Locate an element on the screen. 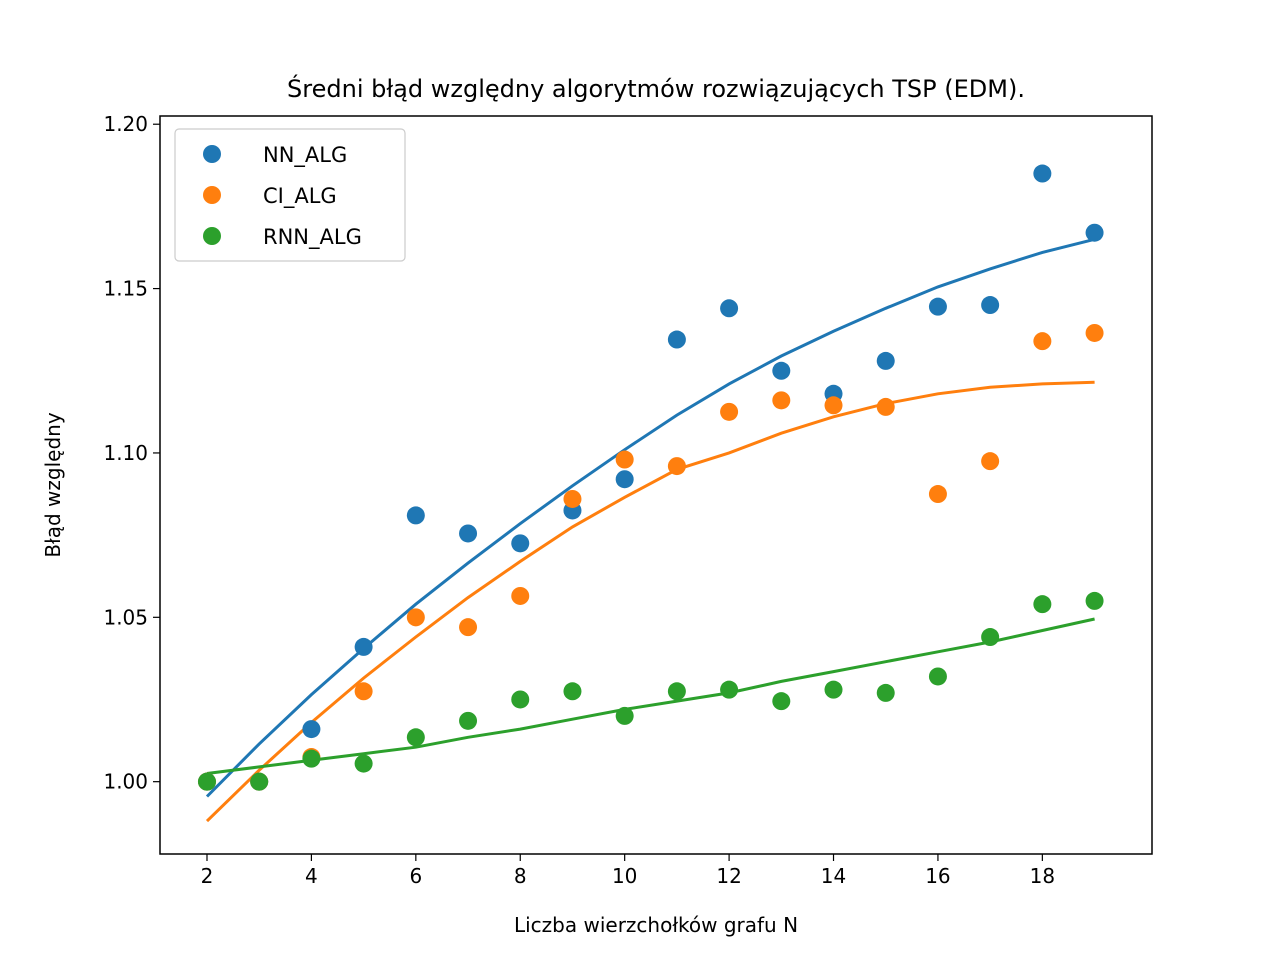 Image resolution: width=1280 pixels, height=960 pixels. x-axis: 2 4 6 8 10 12 14 16 18 is located at coordinates (628, 871).